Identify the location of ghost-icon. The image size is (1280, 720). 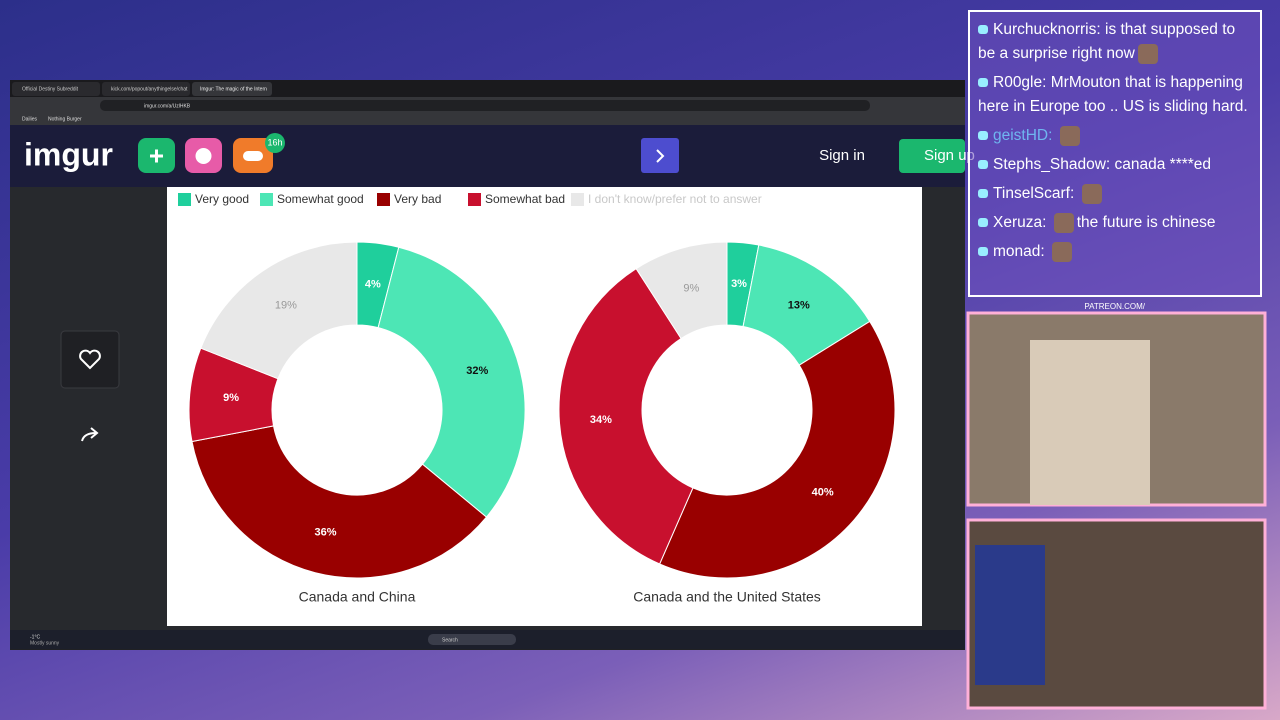
(203, 156).